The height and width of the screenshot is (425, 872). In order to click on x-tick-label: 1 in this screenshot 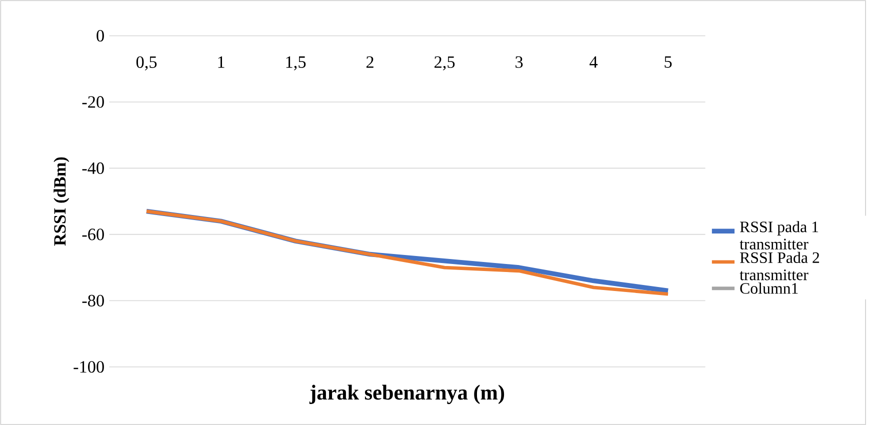, I will do `click(221, 62)`.